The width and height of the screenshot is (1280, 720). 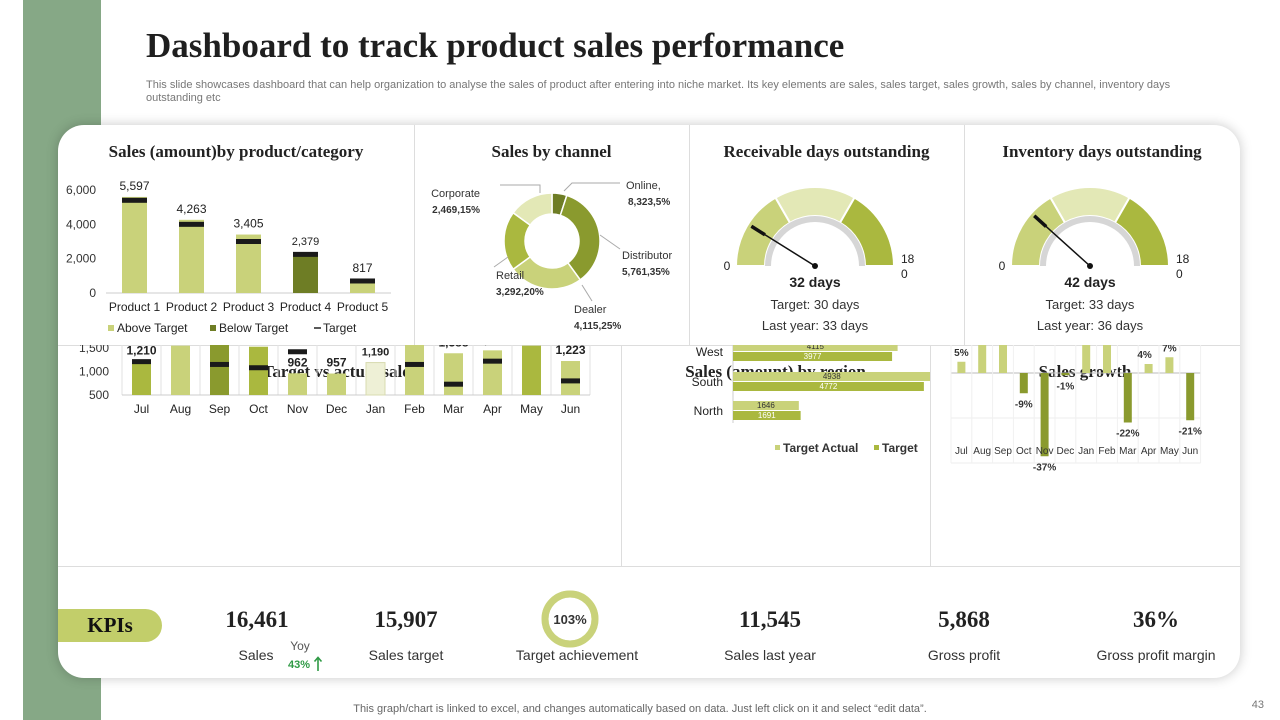 What do you see at coordinates (299, 665) in the screenshot?
I see `kpi-yoy-value: 43%` at bounding box center [299, 665].